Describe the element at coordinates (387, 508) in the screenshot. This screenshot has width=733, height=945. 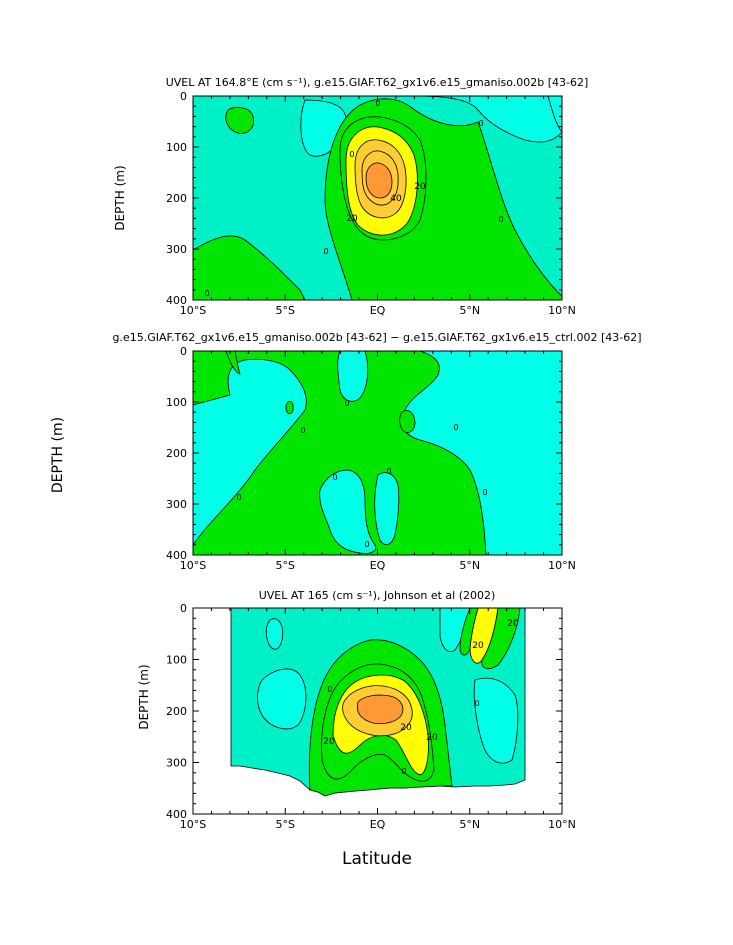
I see `panel-2-negative-region-eq` at that location.